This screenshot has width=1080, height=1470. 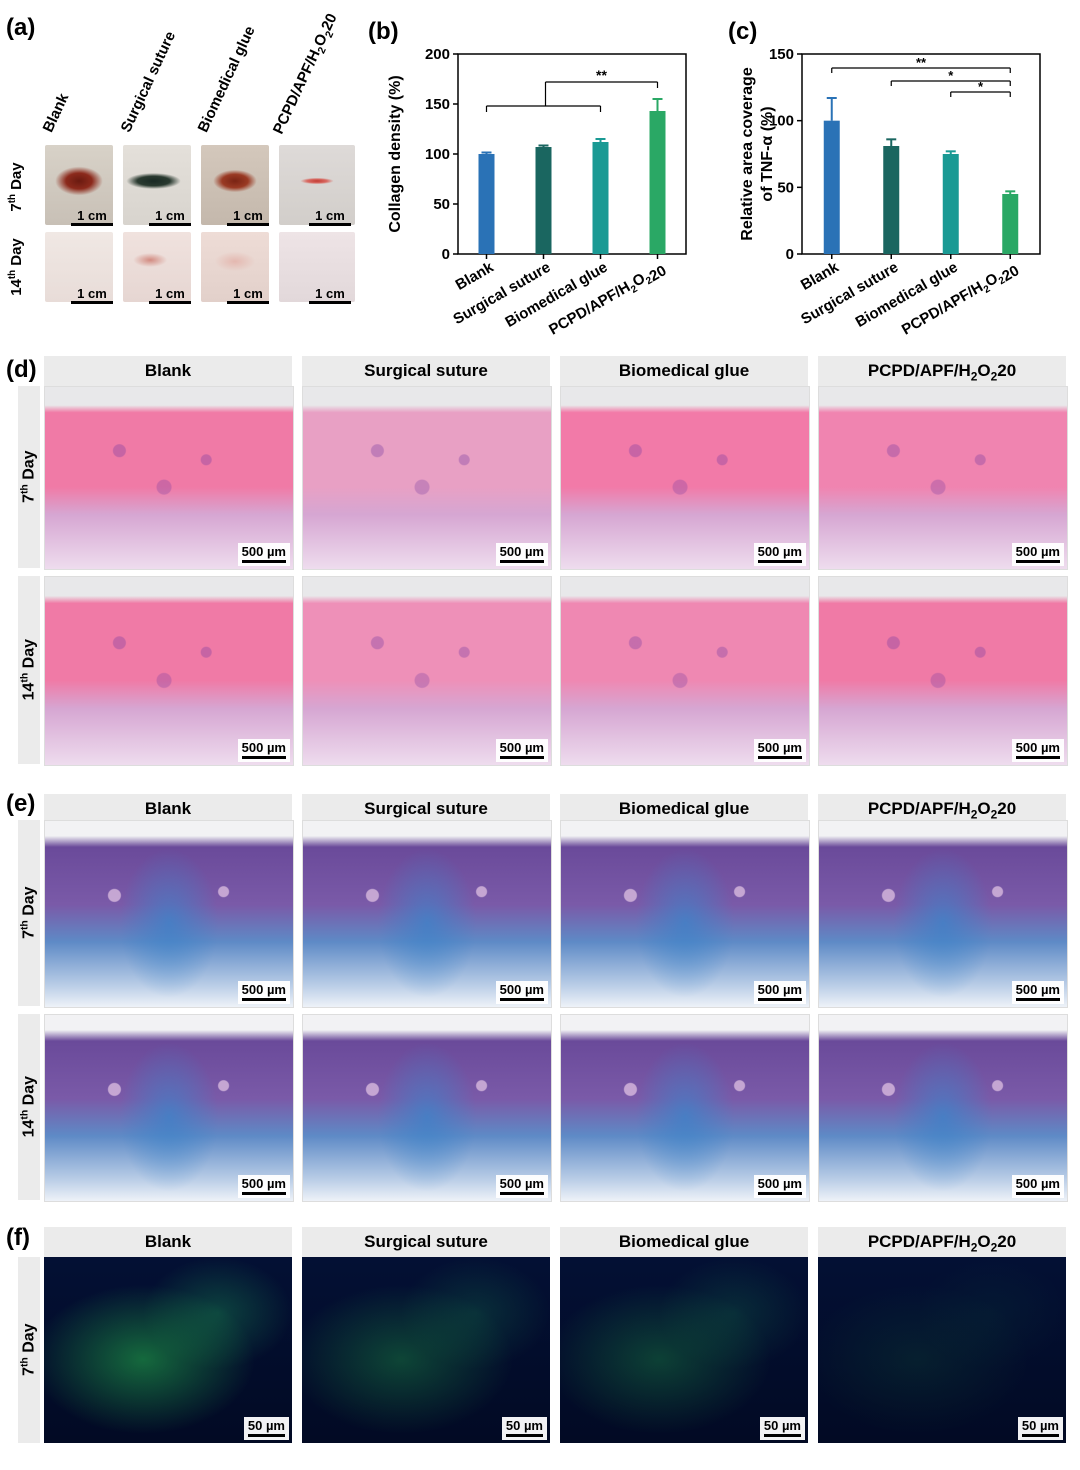 What do you see at coordinates (16, 267) in the screenshot?
I see `day-label-14th: 14th Day` at bounding box center [16, 267].